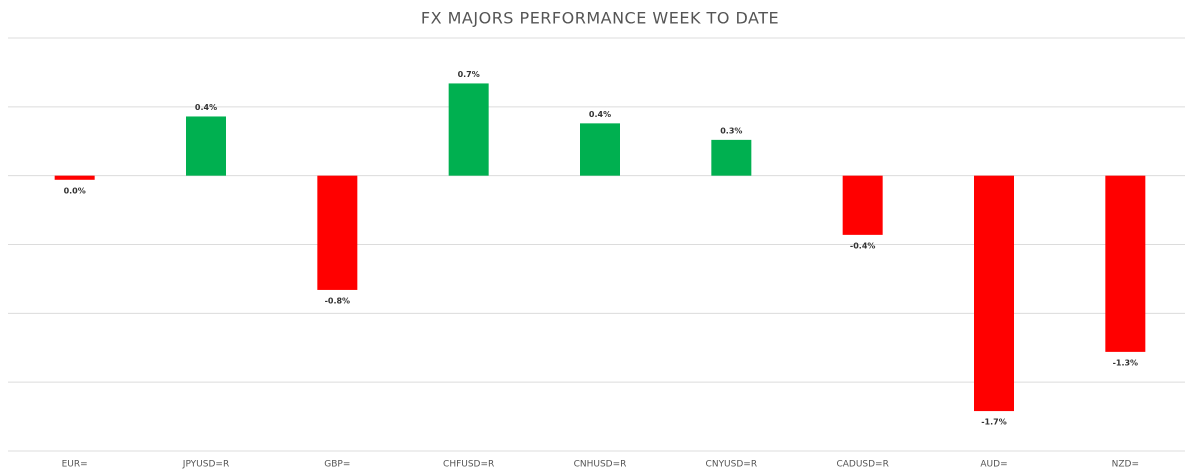 The width and height of the screenshot is (1200, 475). I want to click on value-label: 0.7%, so click(469, 74).